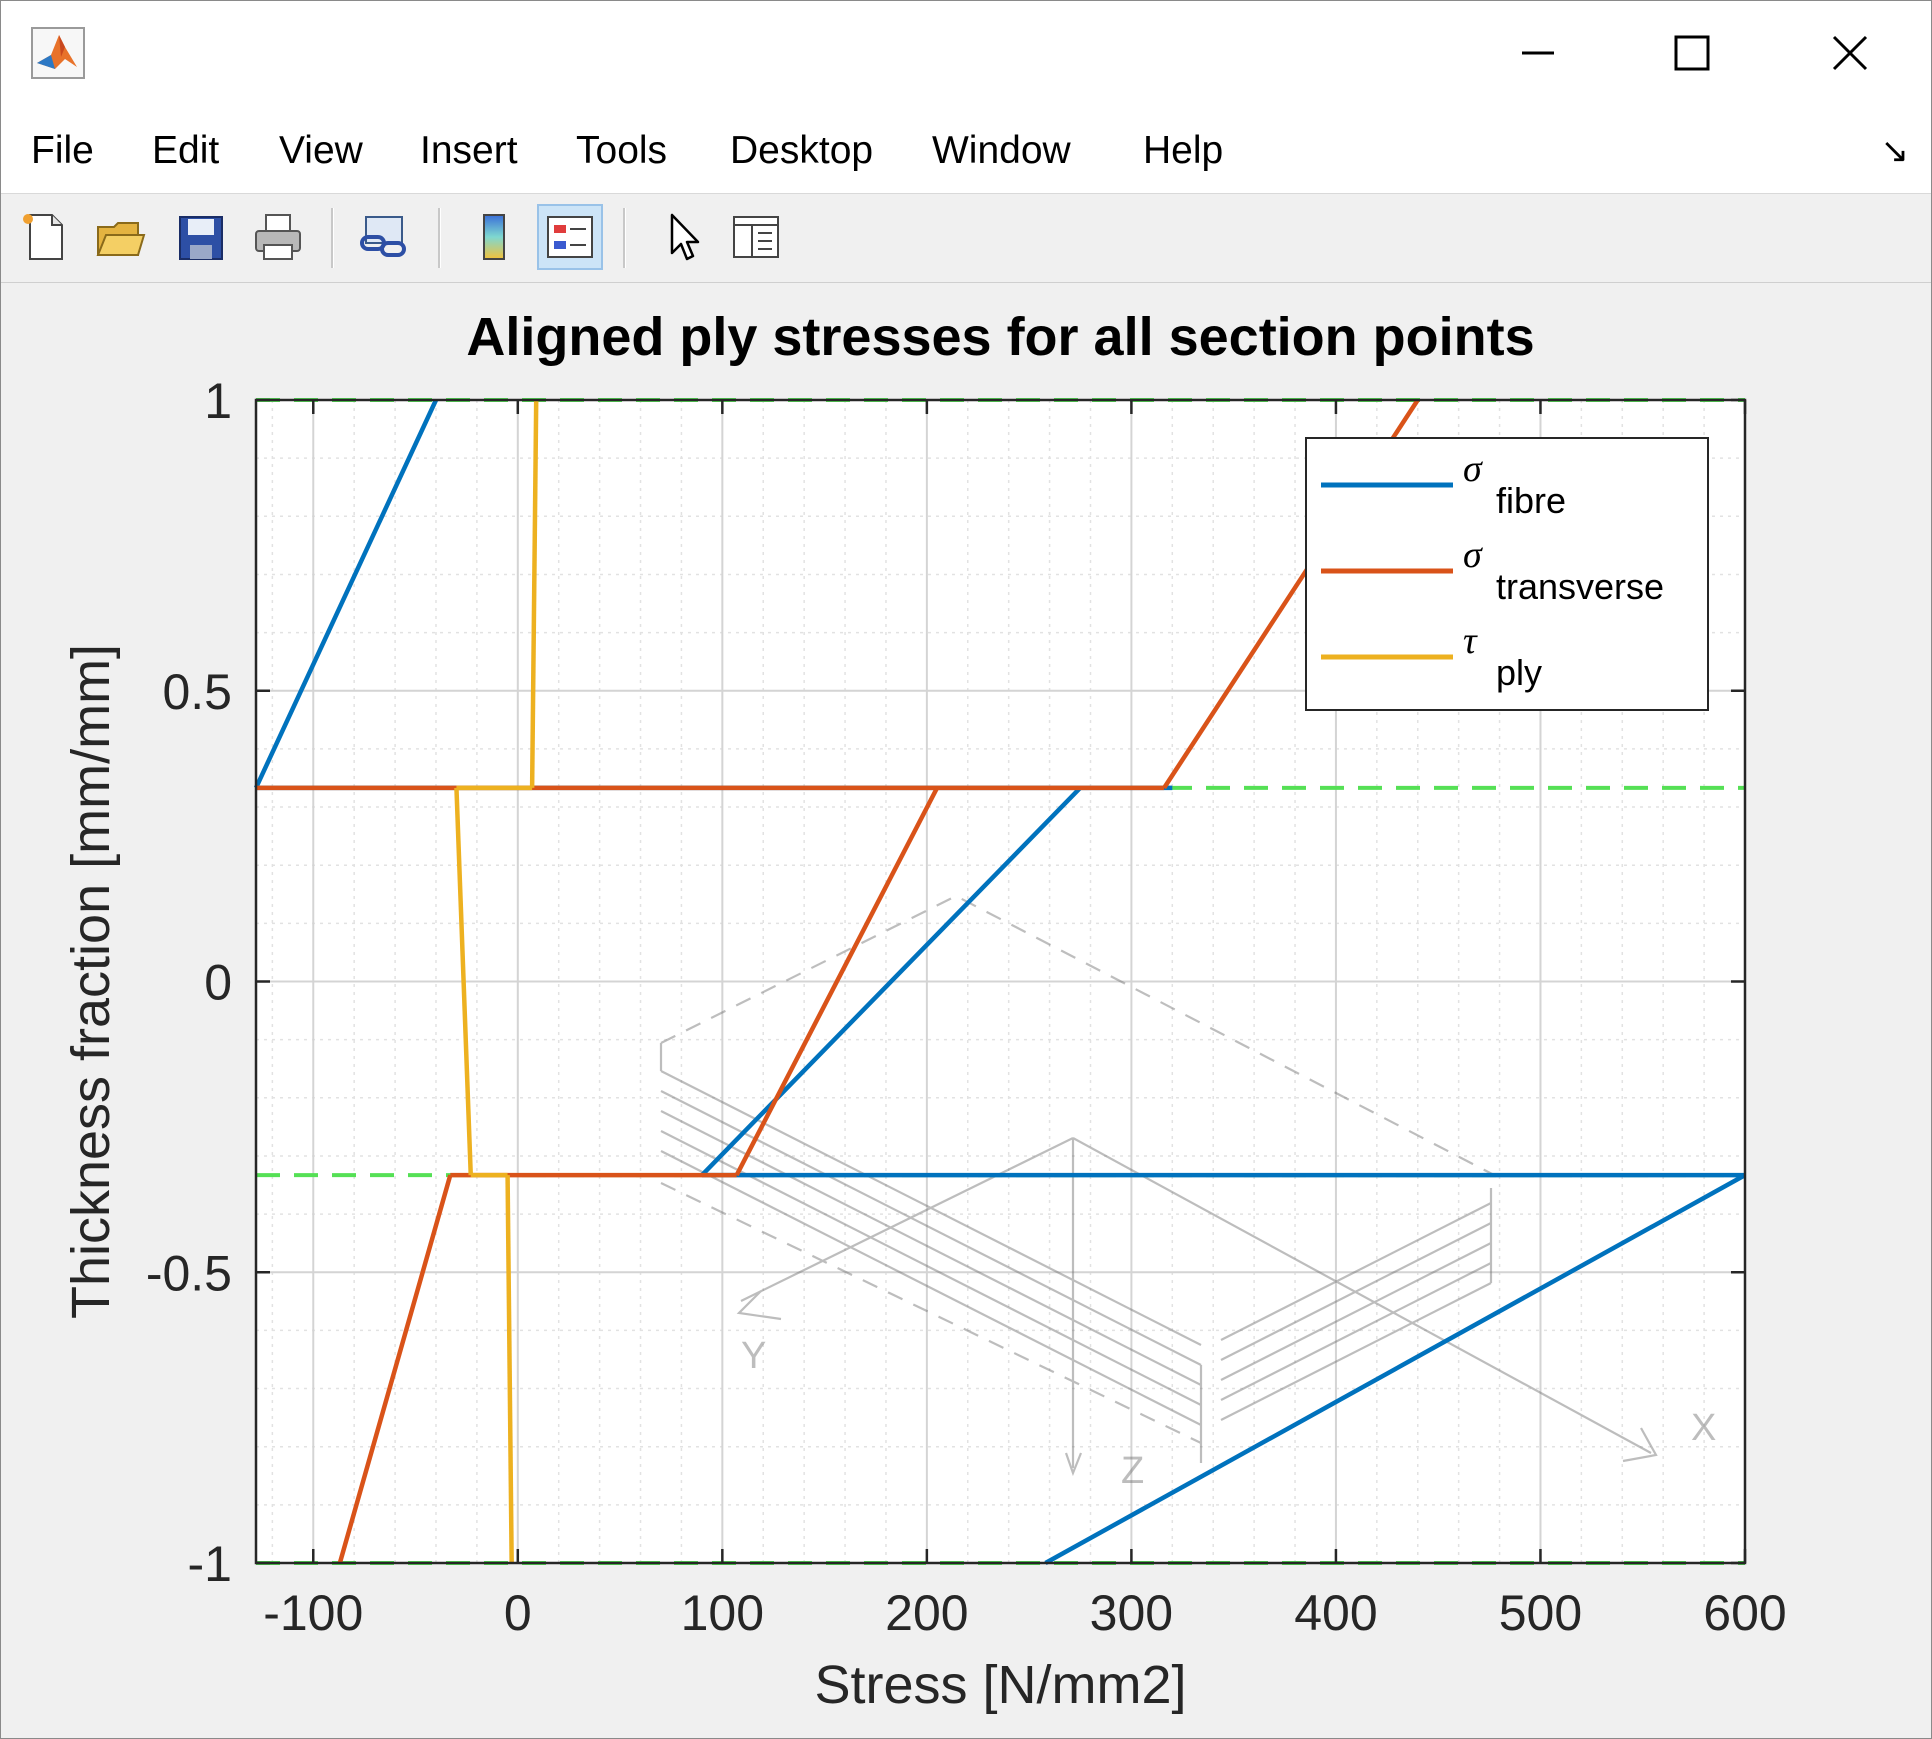  What do you see at coordinates (802, 150) in the screenshot?
I see `menu-desktop: Desktop` at bounding box center [802, 150].